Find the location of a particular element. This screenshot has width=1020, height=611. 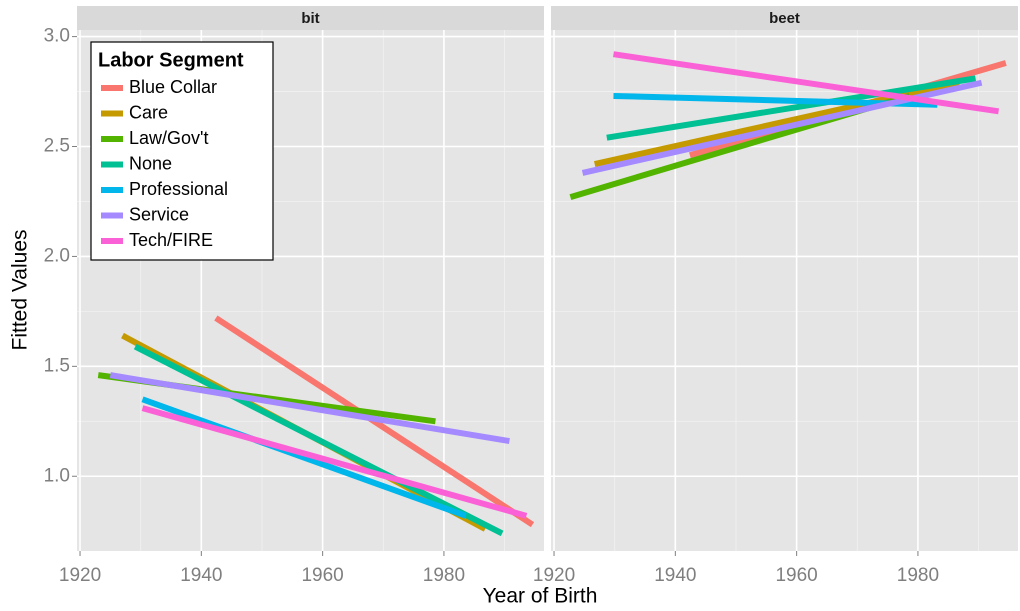

x-axis-title: Year of Birth is located at coordinates (540, 596).